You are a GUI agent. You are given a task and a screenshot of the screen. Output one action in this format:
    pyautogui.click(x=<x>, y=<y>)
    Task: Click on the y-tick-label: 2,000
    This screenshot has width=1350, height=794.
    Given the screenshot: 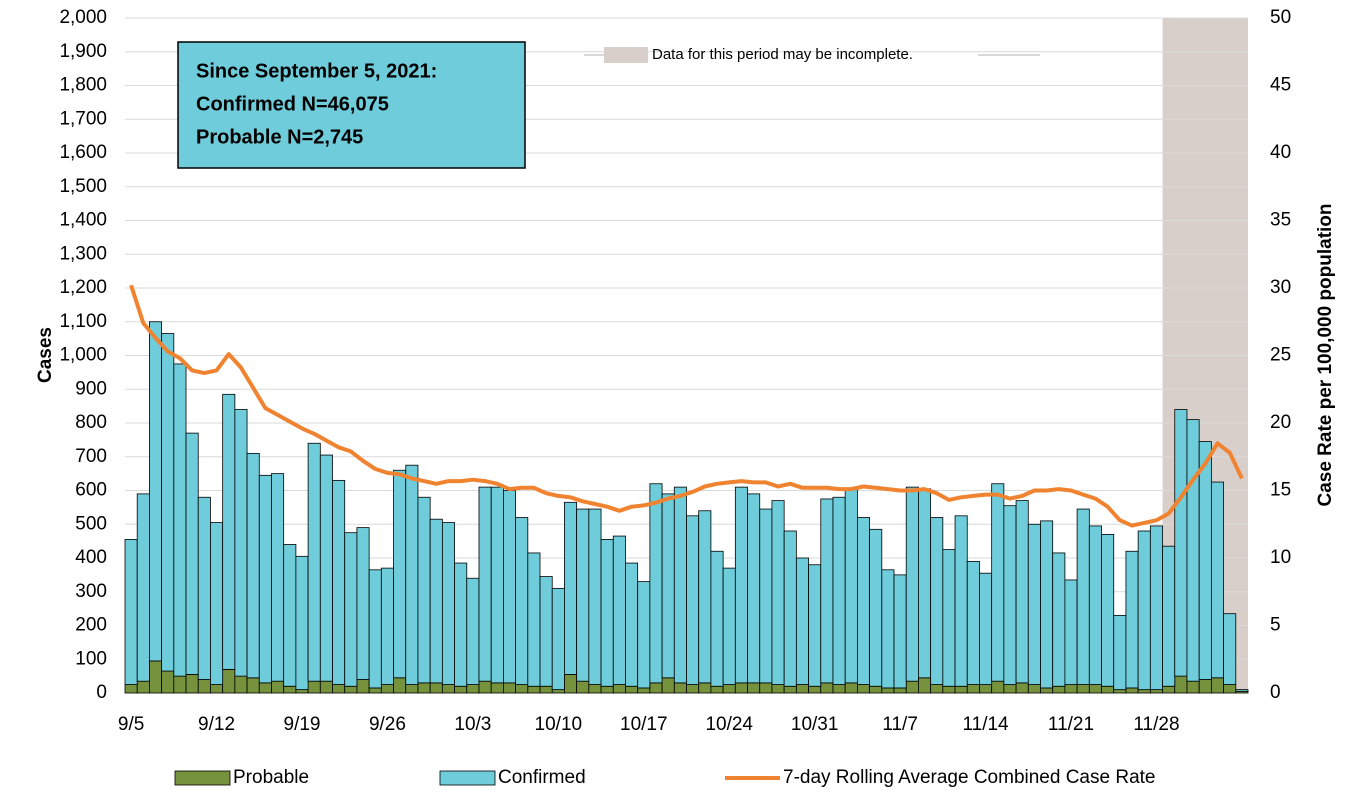 What is the action you would take?
    pyautogui.click(x=83, y=17)
    